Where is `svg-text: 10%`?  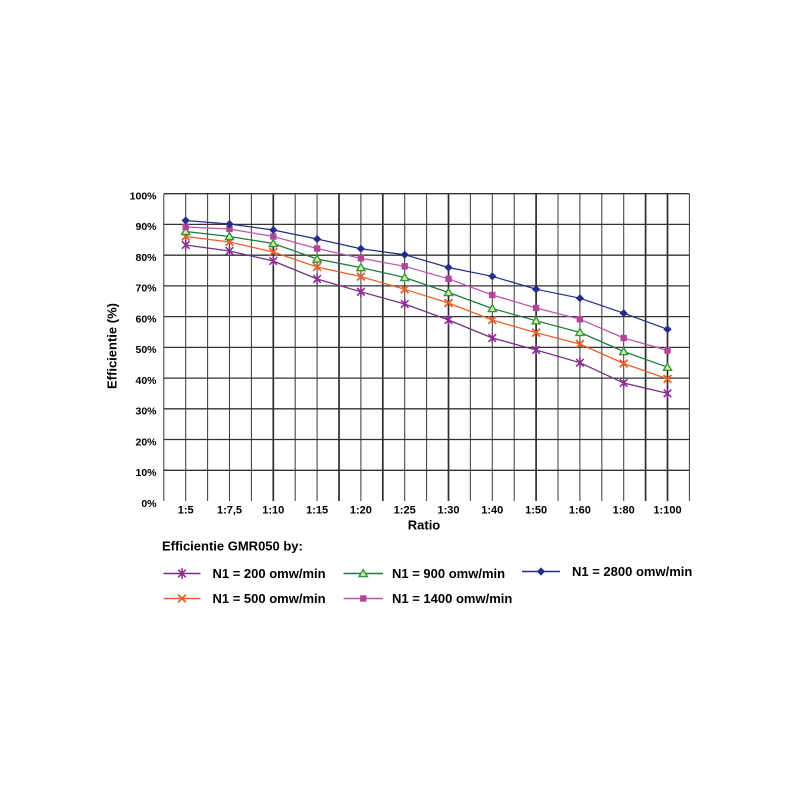
svg-text: 10% is located at coordinates (146, 473).